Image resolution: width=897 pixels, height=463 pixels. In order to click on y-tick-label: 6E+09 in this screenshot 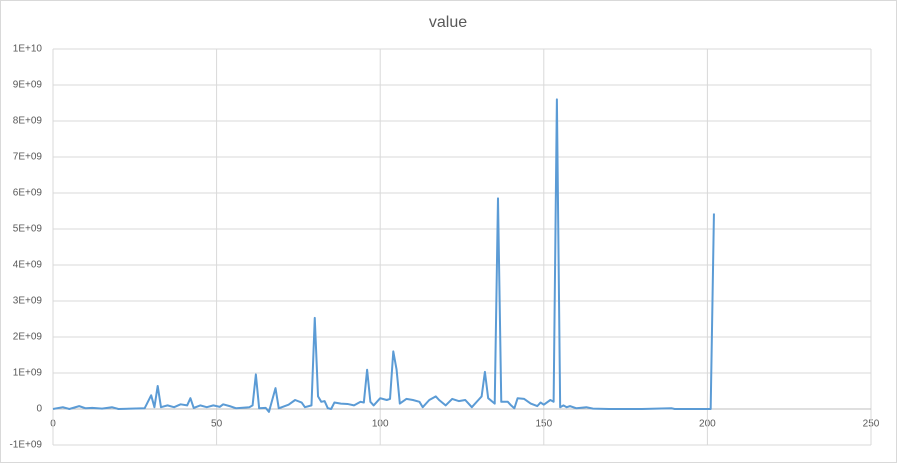, I will do `click(28, 193)`.